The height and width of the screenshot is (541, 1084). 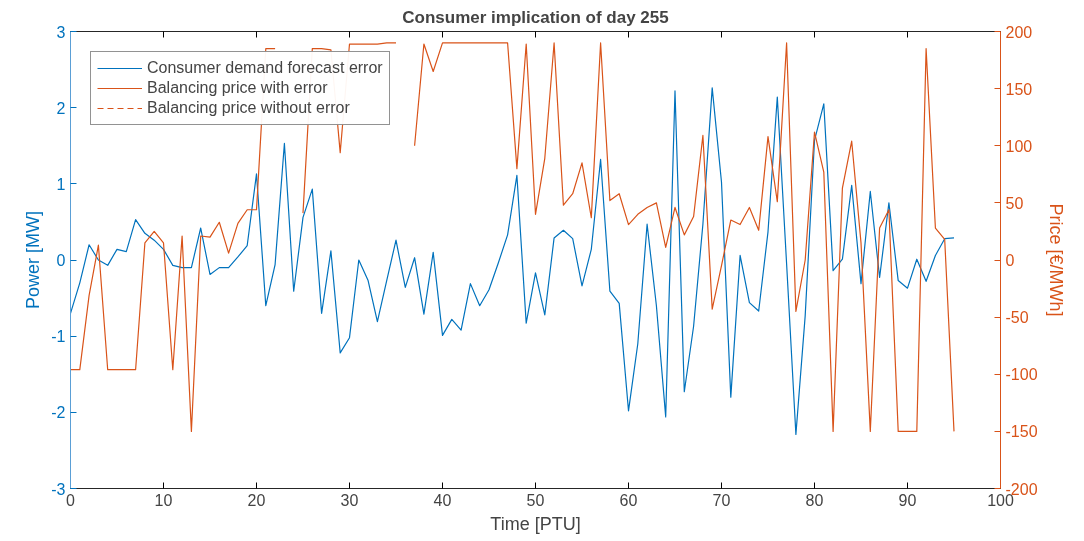 I want to click on y2-tick-label: 50, so click(x=1014, y=203).